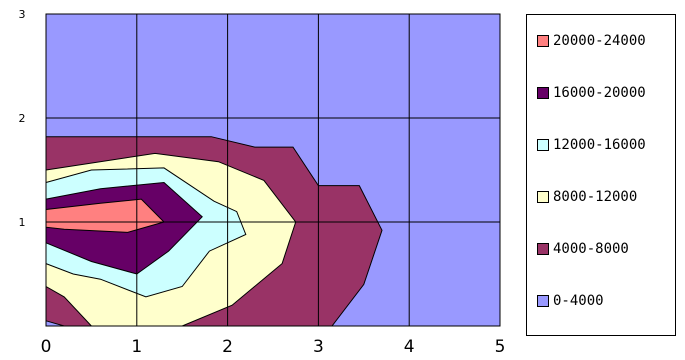 The height and width of the screenshot is (360, 685). I want to click on legend-item: 16000-20000, so click(591, 93).